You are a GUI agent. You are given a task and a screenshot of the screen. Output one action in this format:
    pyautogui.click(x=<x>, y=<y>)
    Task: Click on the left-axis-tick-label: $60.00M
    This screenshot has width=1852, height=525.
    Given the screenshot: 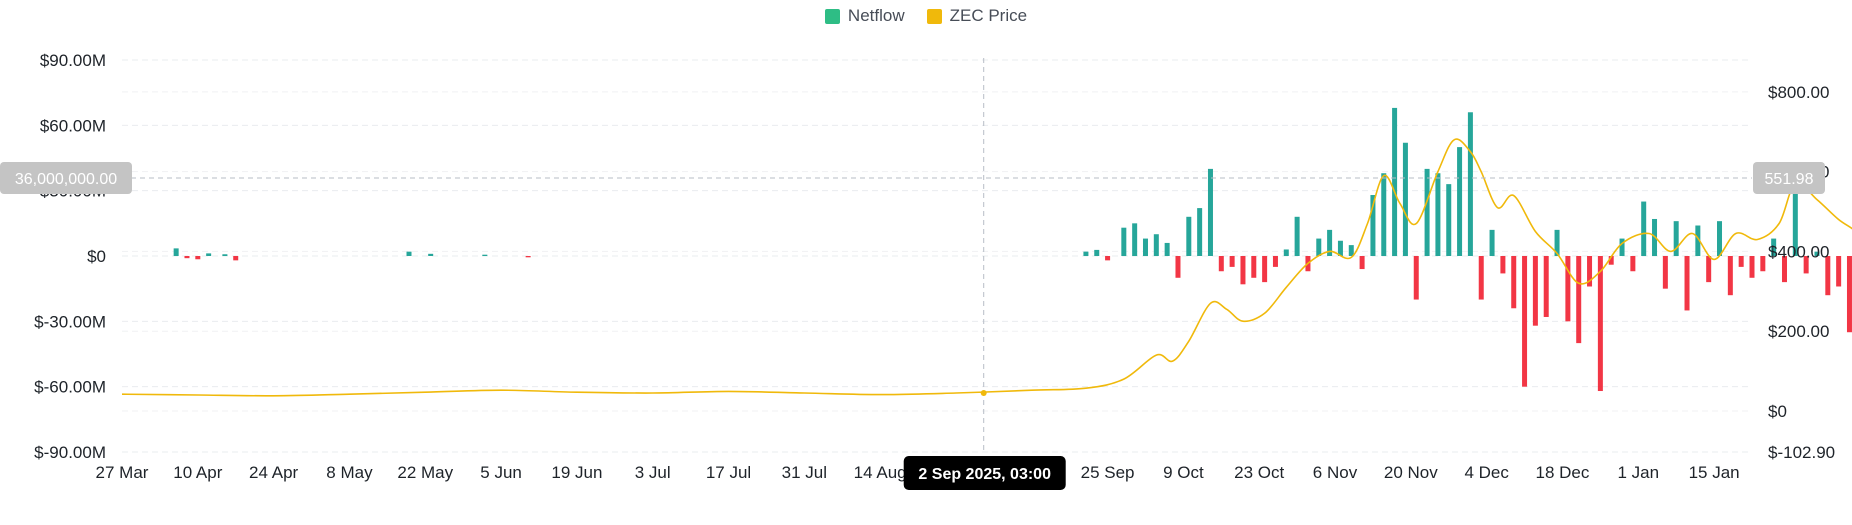 What is the action you would take?
    pyautogui.click(x=73, y=125)
    